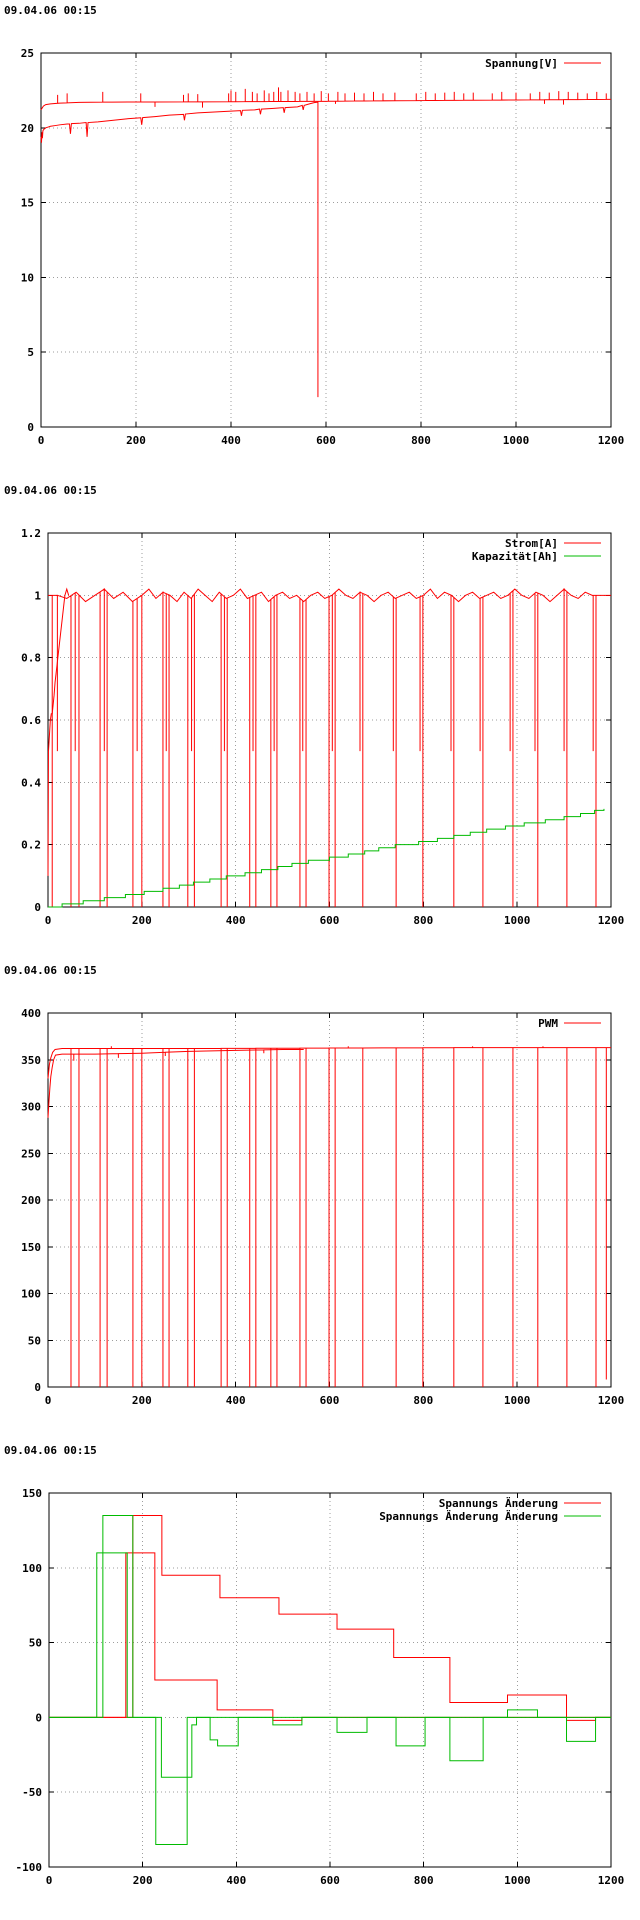 The width and height of the screenshot is (640, 1920). What do you see at coordinates (498, 1503) in the screenshot?
I see `svg-text: Spannungs Änderung` at bounding box center [498, 1503].